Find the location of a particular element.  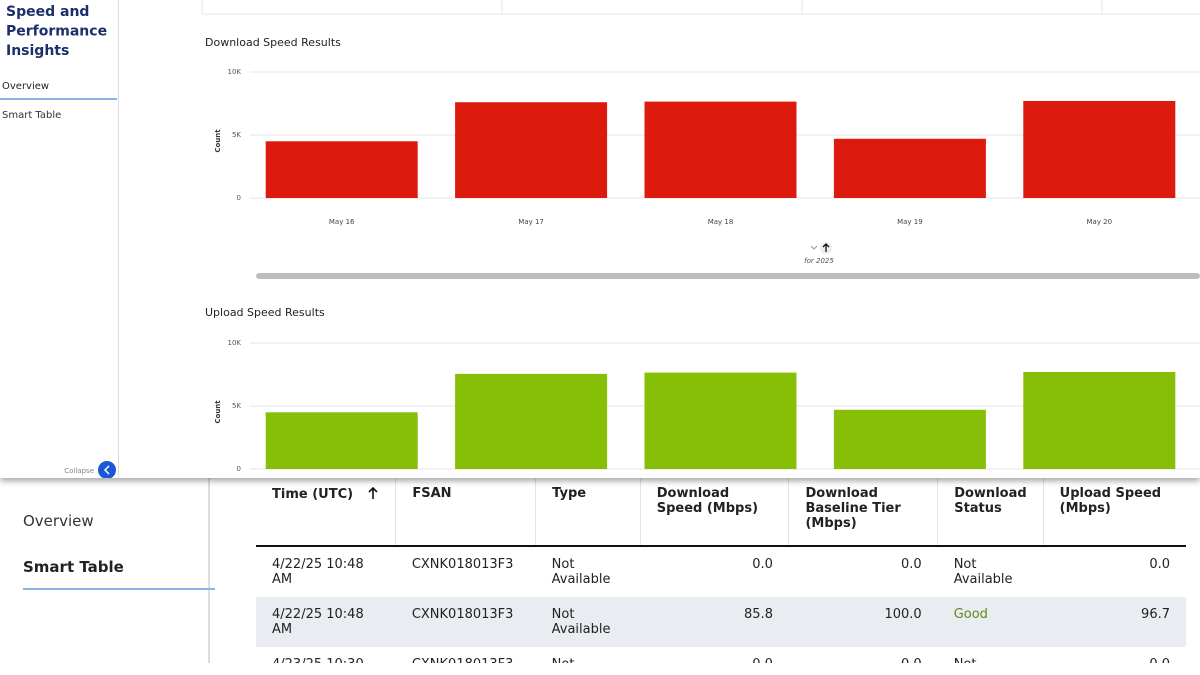

table-cell: Good is located at coordinates (990, 622).